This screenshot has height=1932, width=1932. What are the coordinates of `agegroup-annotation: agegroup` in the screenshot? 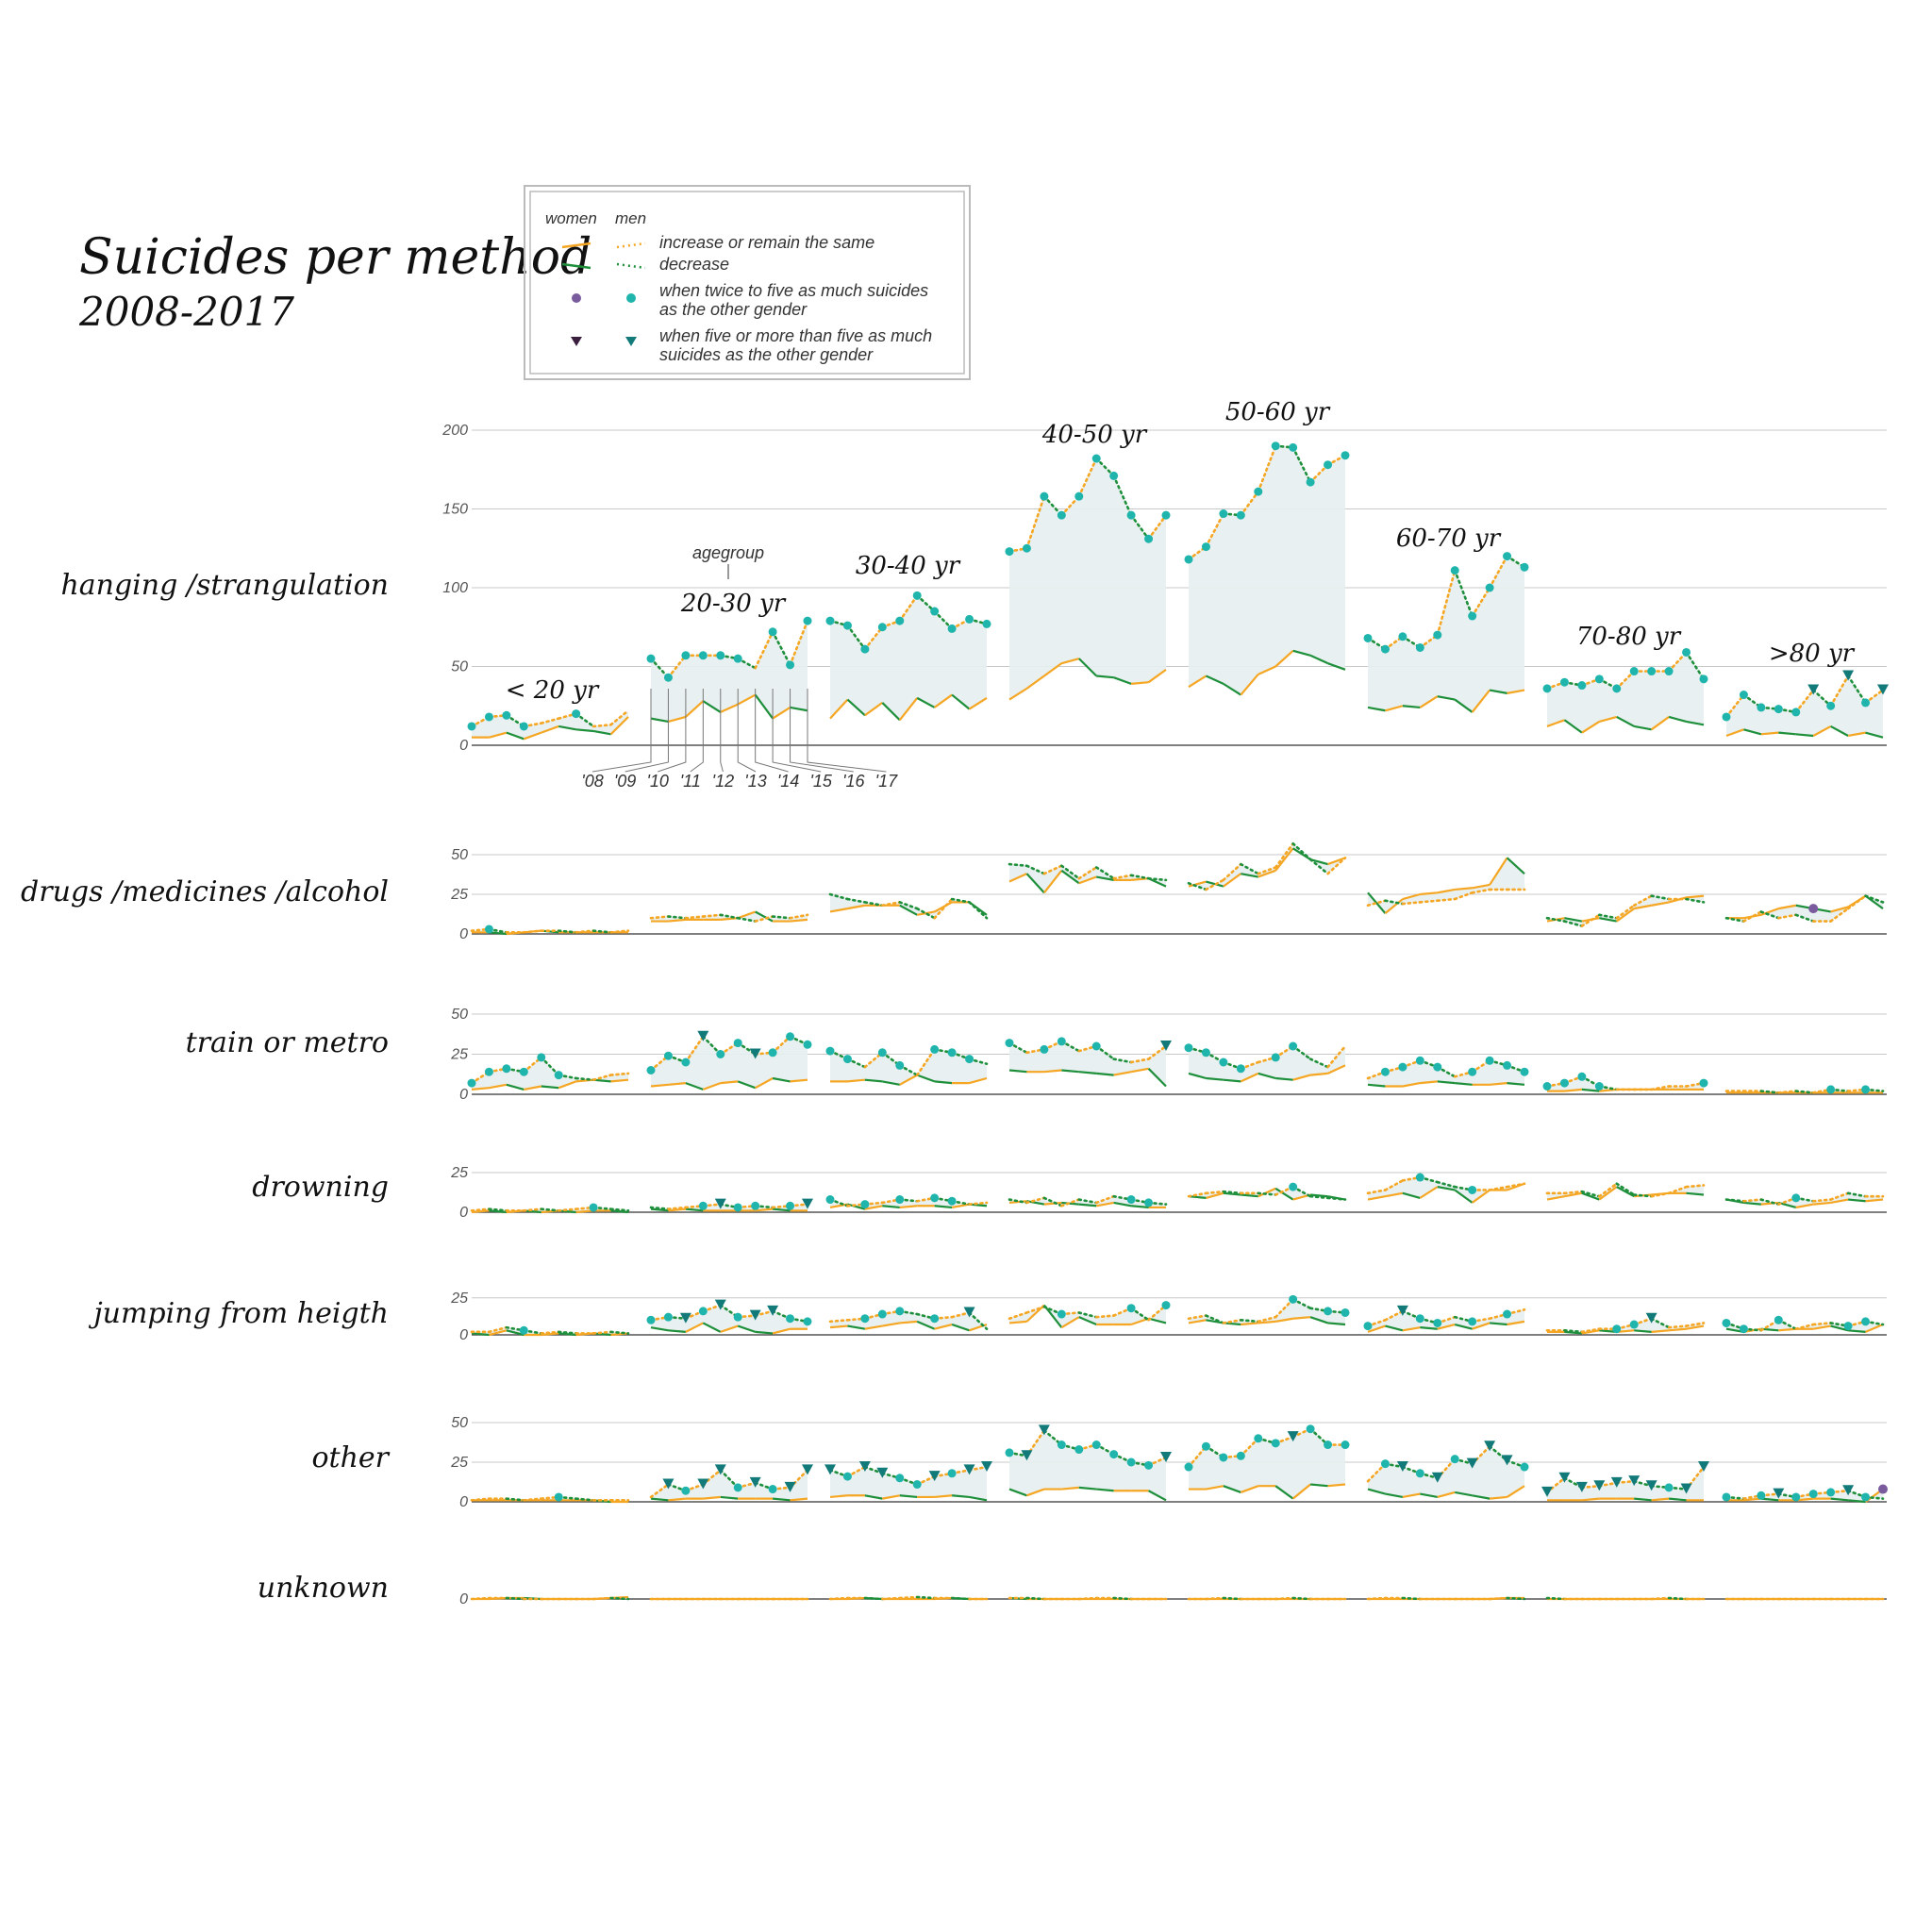 It's located at (728, 552).